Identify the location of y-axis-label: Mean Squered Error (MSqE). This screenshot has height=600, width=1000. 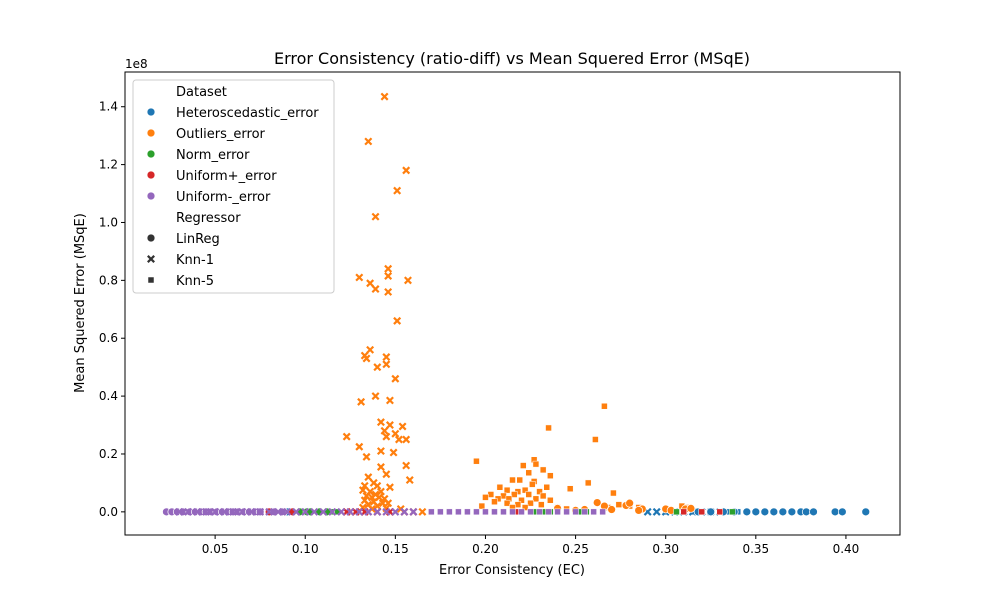
(80, 303).